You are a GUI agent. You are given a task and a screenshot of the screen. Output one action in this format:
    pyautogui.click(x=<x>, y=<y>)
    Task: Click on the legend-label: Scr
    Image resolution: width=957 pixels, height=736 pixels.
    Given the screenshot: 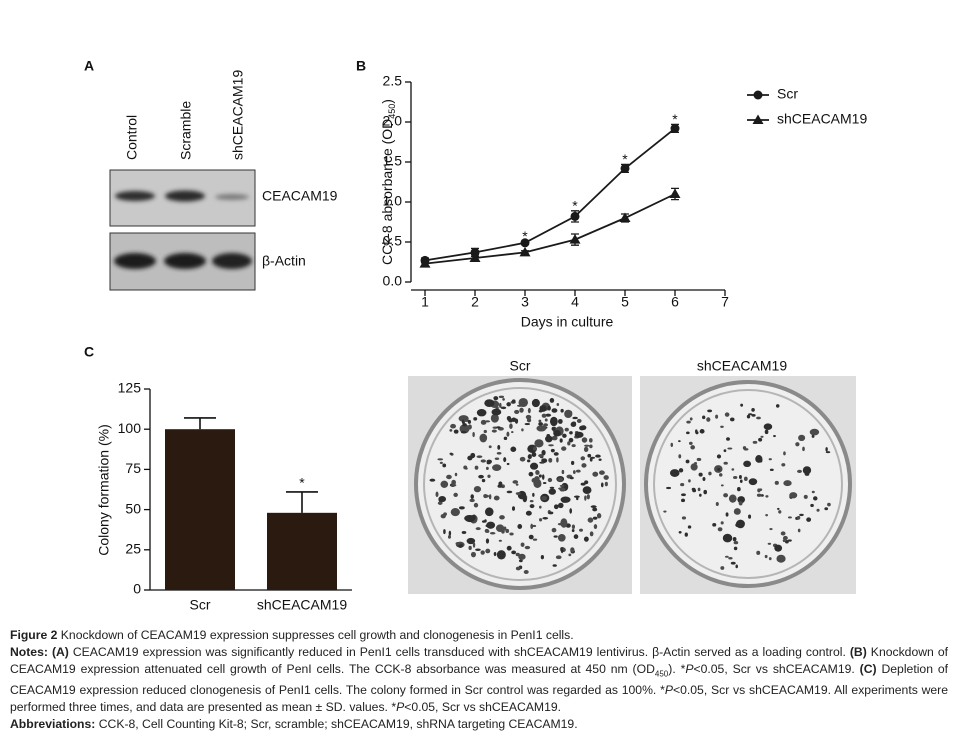 What is the action you would take?
    pyautogui.click(x=787, y=94)
    